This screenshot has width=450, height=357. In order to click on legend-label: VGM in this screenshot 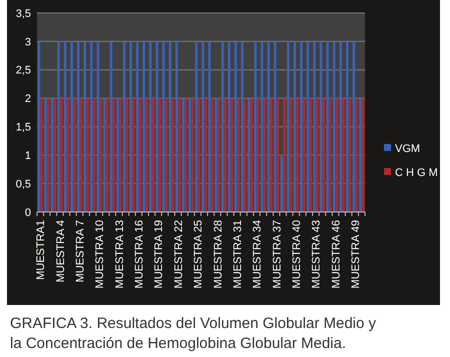, I will do `click(407, 148)`.